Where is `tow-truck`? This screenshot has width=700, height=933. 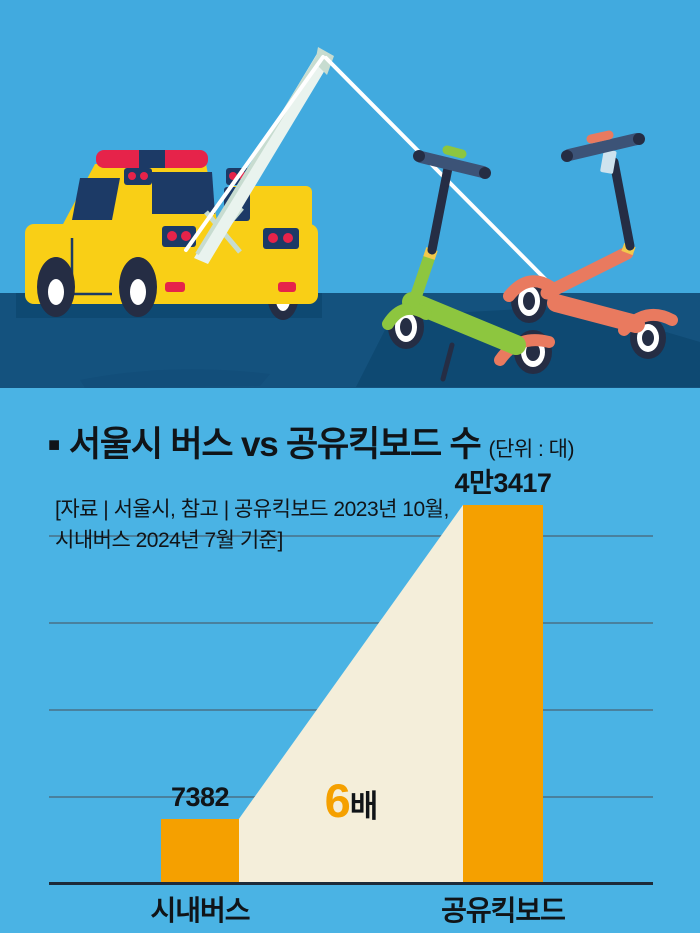
tow-truck is located at coordinates (179, 183).